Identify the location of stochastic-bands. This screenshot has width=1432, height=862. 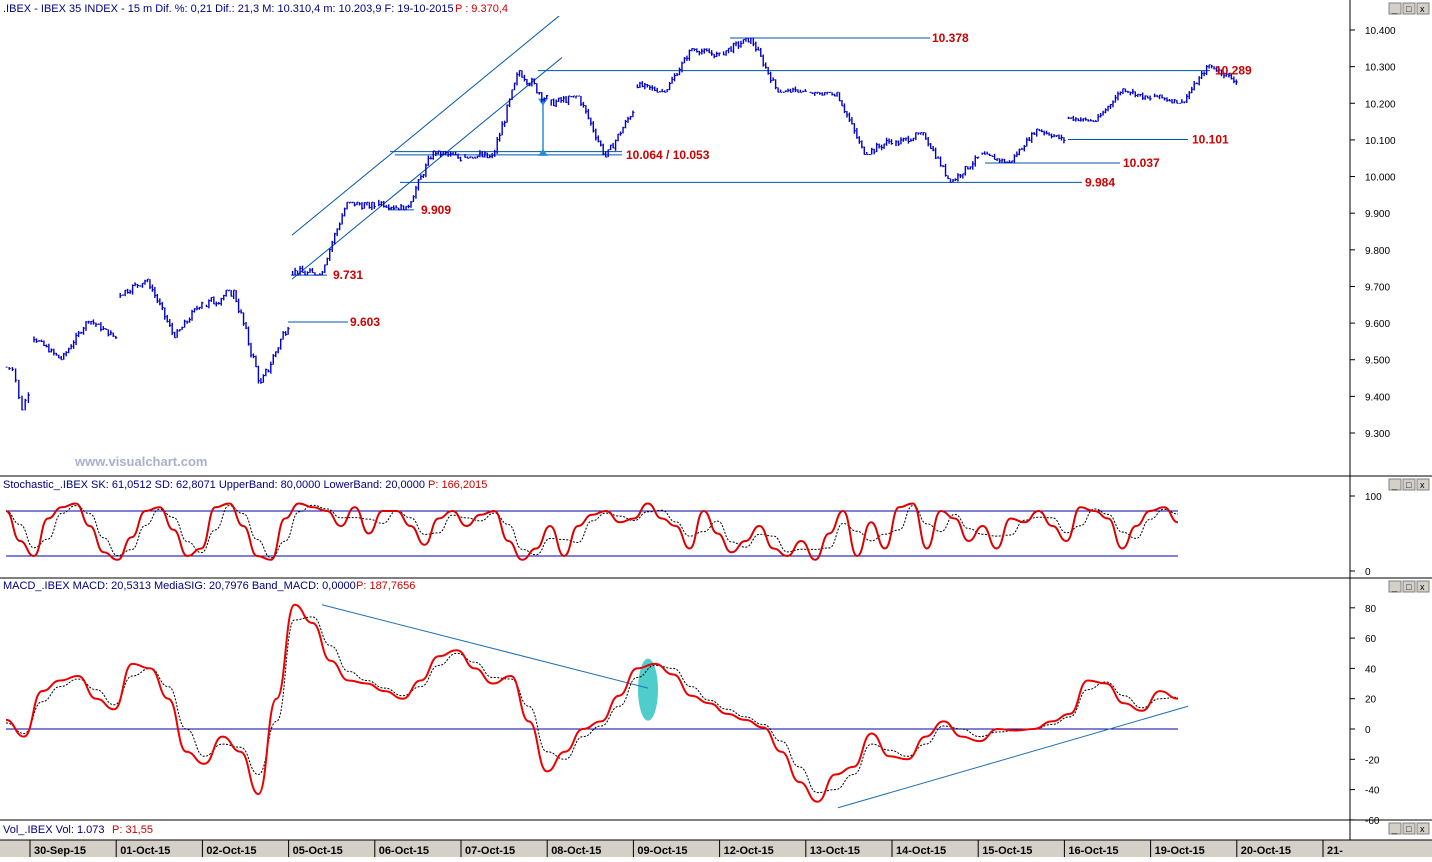
(592, 533).